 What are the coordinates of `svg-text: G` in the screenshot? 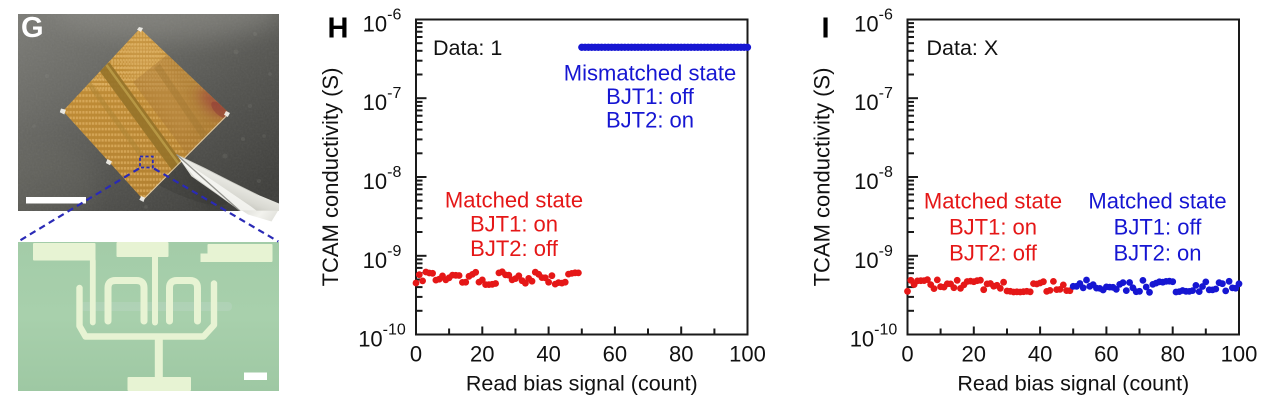 It's located at (32, 29).